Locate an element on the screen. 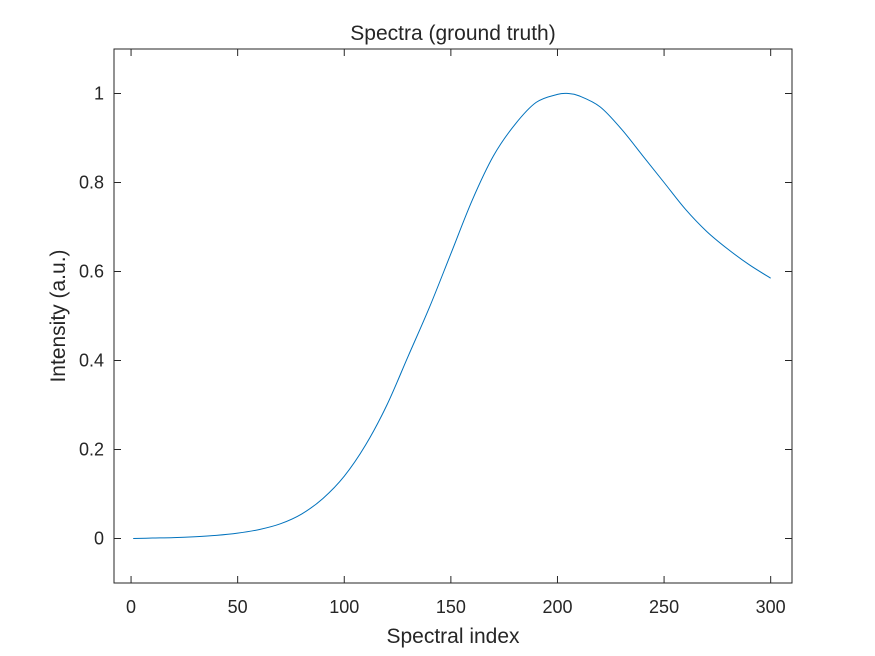 Image resolution: width=875 pixels, height=656 pixels. y-tick-label: 0.2 is located at coordinates (91, 450).